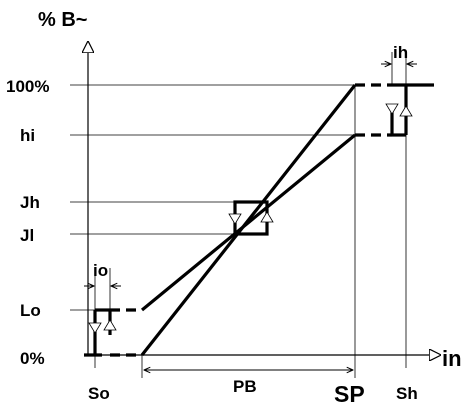 This screenshot has width=465, height=407. I want to click on label-ih: ih, so click(400, 52).